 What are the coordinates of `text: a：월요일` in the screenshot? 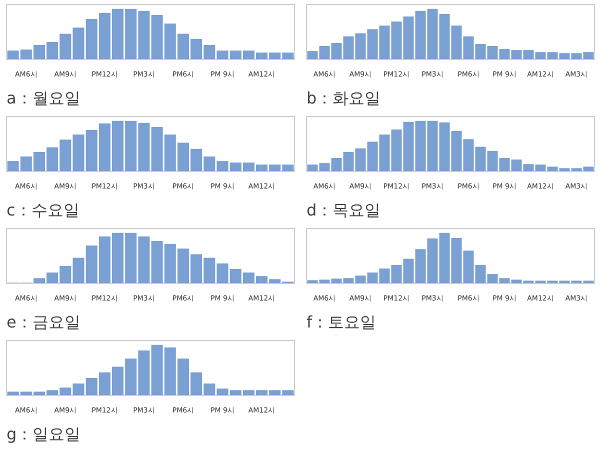 It's located at (43, 98).